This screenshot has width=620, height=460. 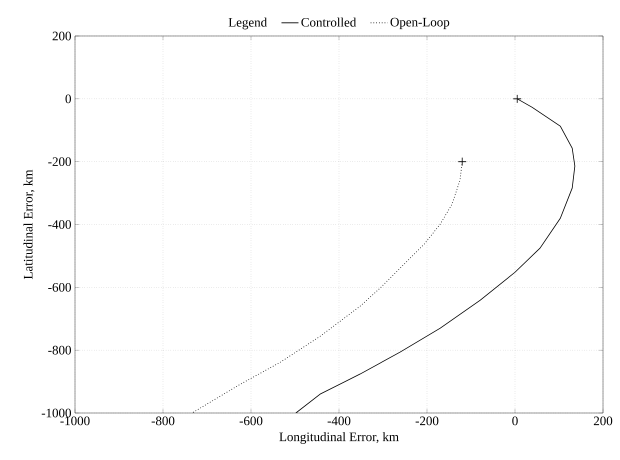 I want to click on y-tick-label: -400, so click(x=59, y=224).